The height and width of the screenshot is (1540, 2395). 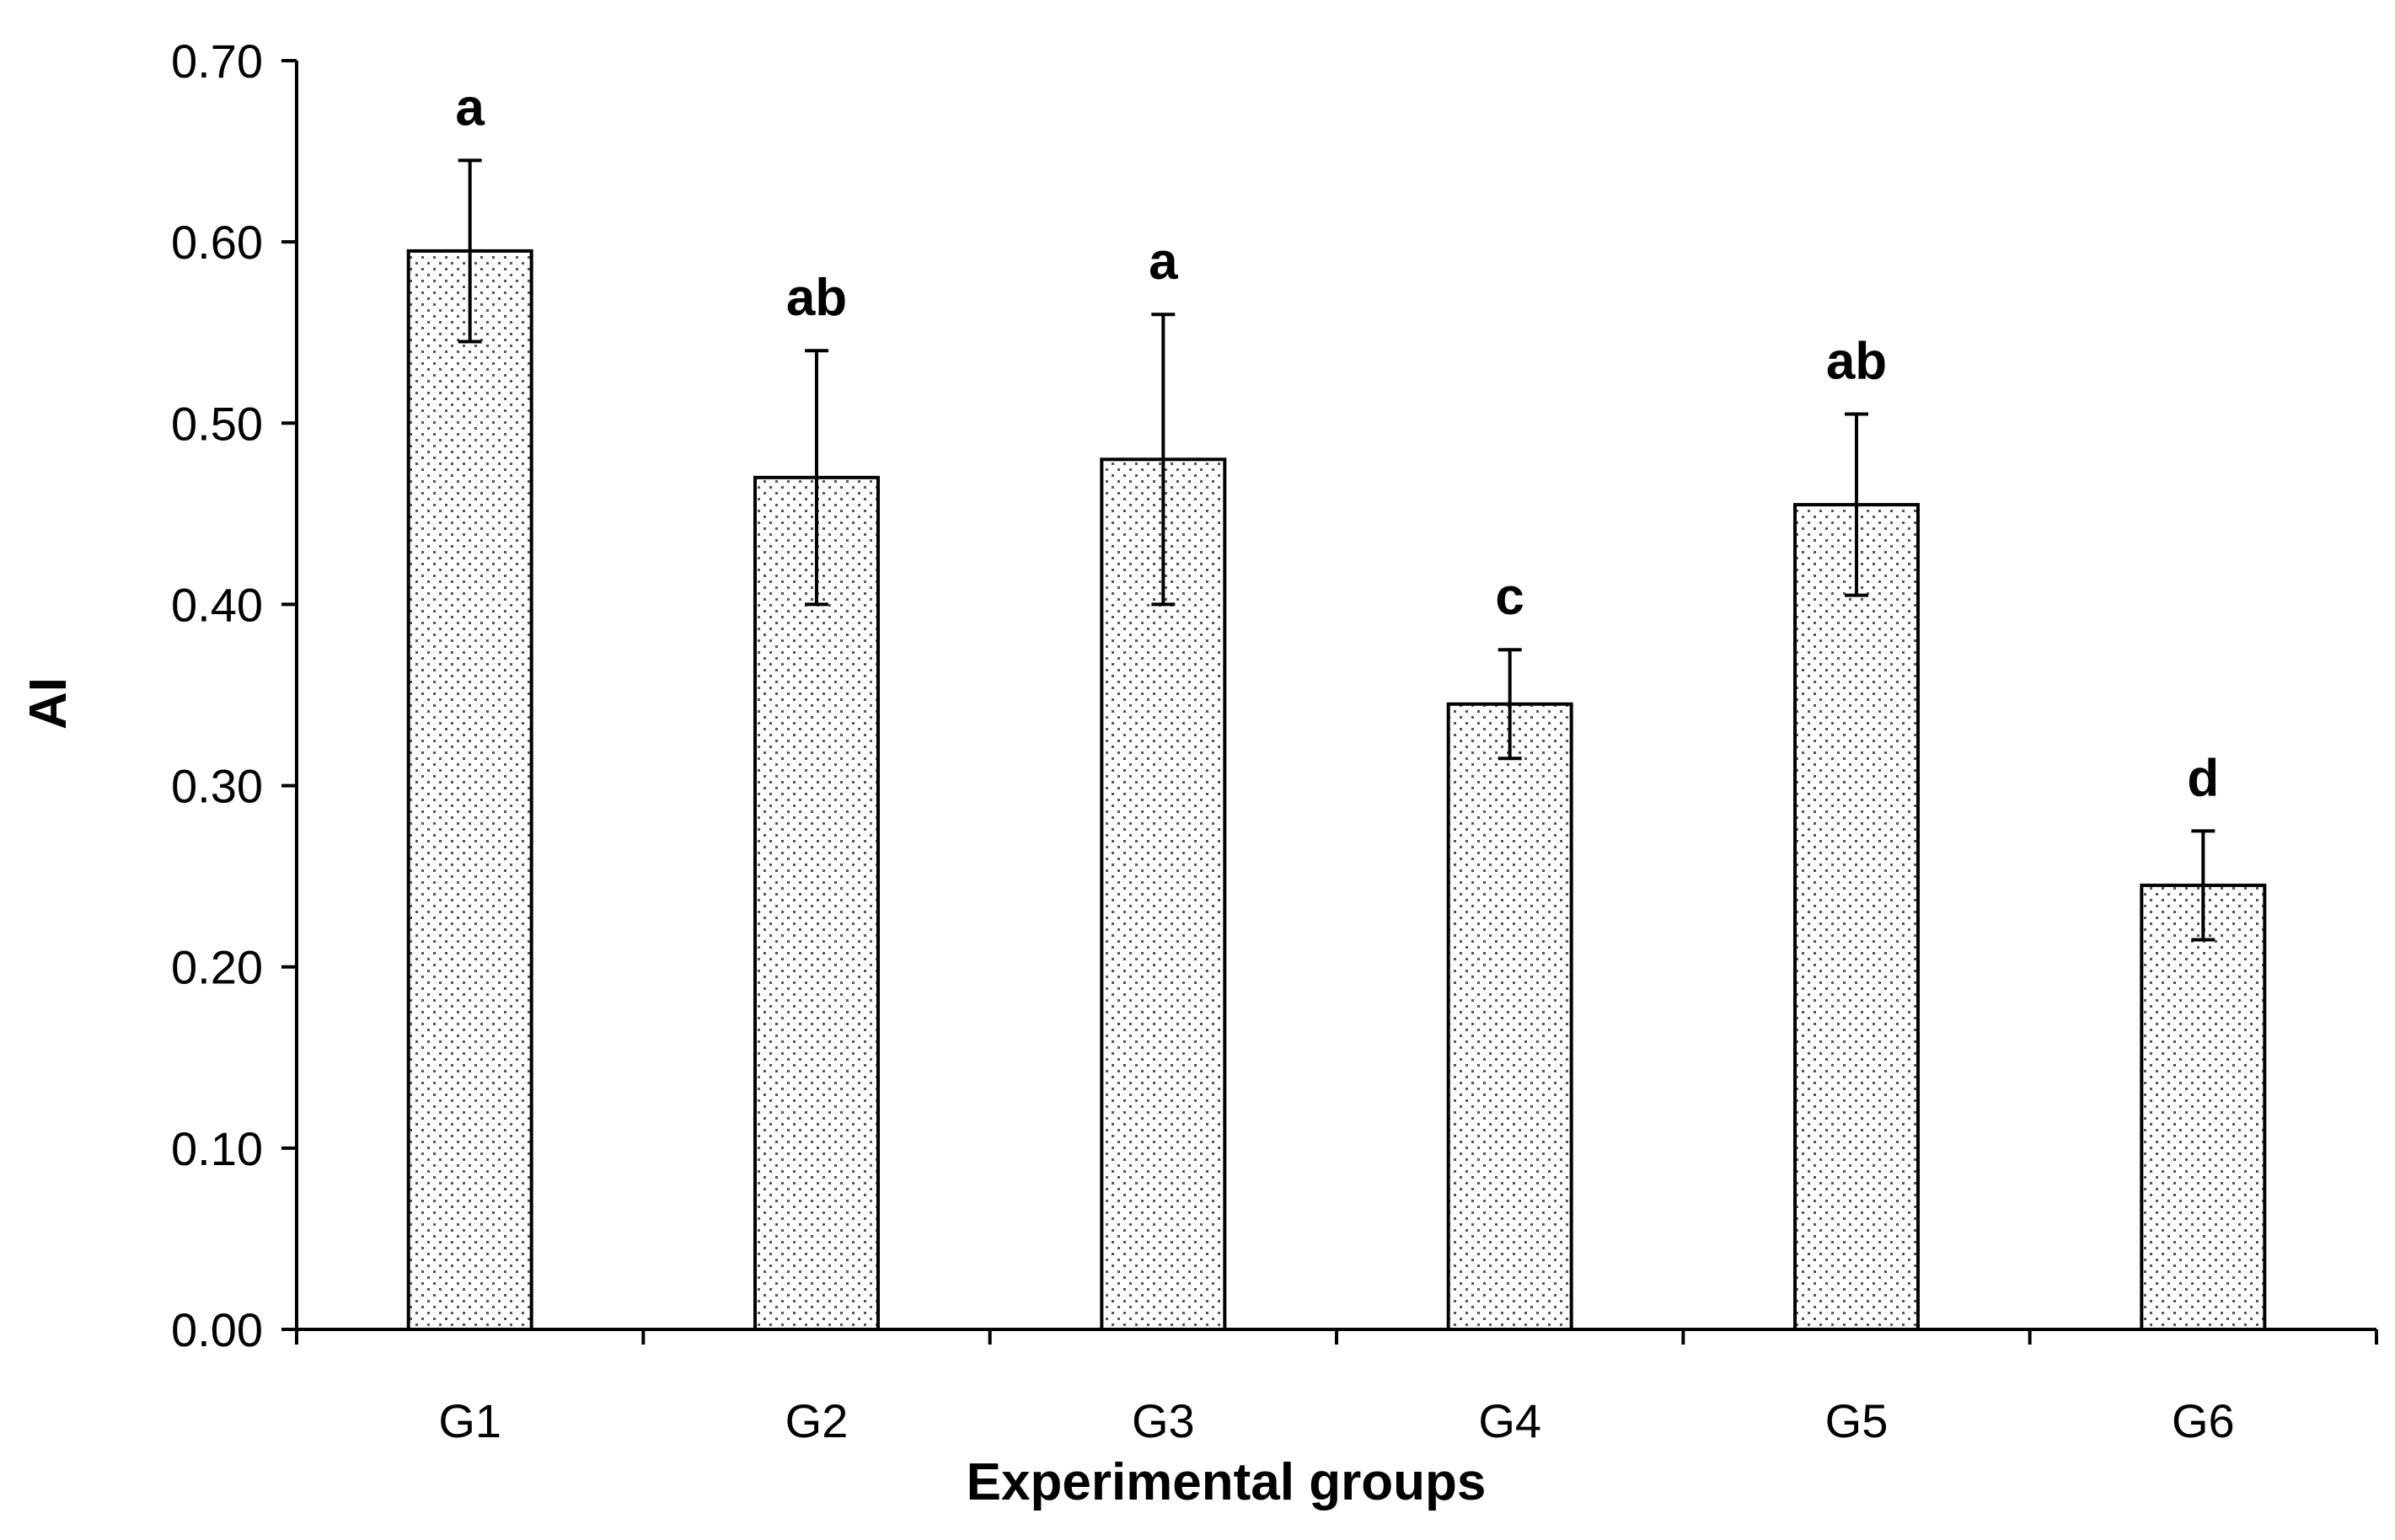 I want to click on y-tick-label: 0.30, so click(x=217, y=786).